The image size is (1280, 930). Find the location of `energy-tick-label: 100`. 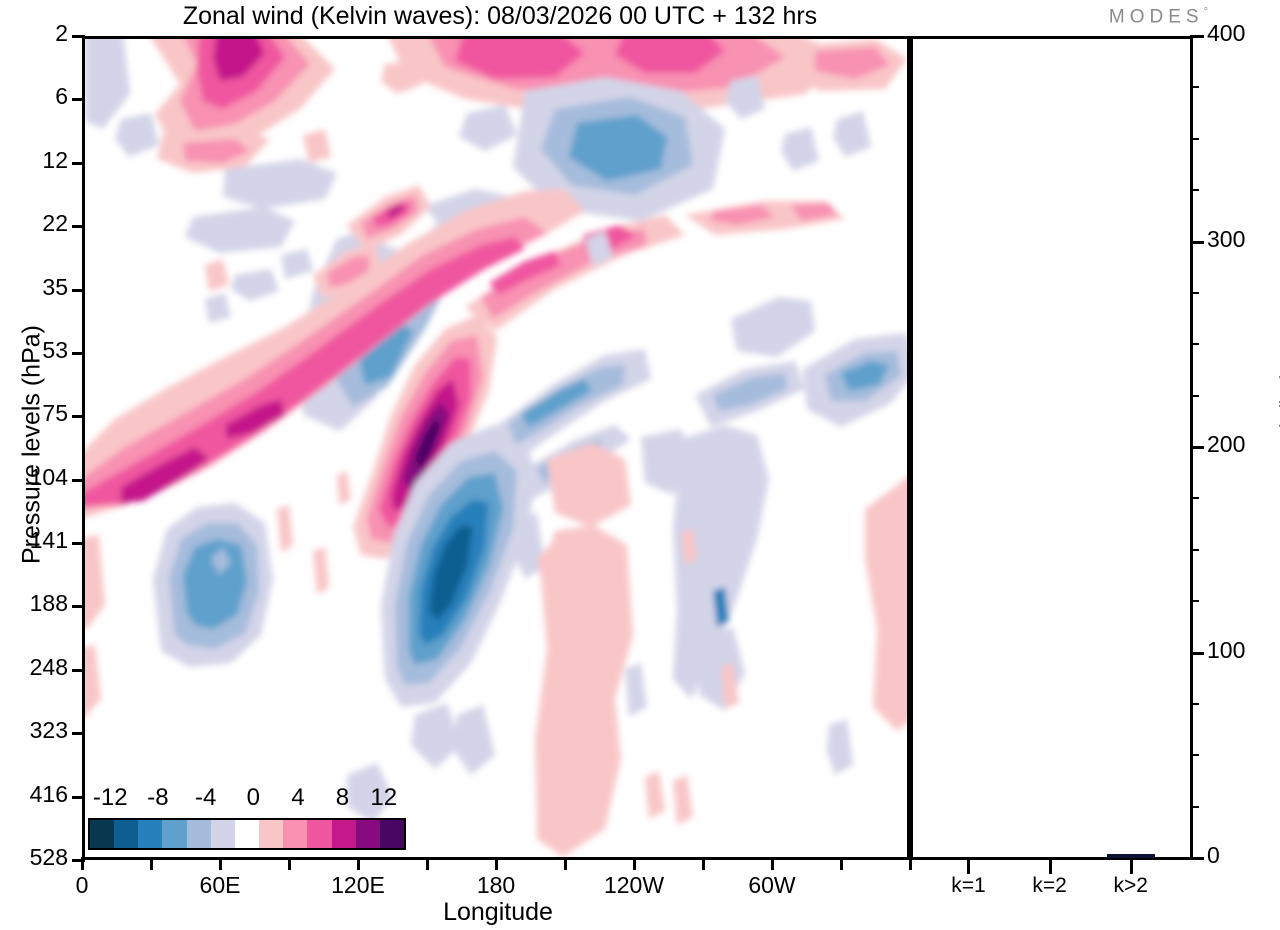

energy-tick-label: 100 is located at coordinates (1226, 649).